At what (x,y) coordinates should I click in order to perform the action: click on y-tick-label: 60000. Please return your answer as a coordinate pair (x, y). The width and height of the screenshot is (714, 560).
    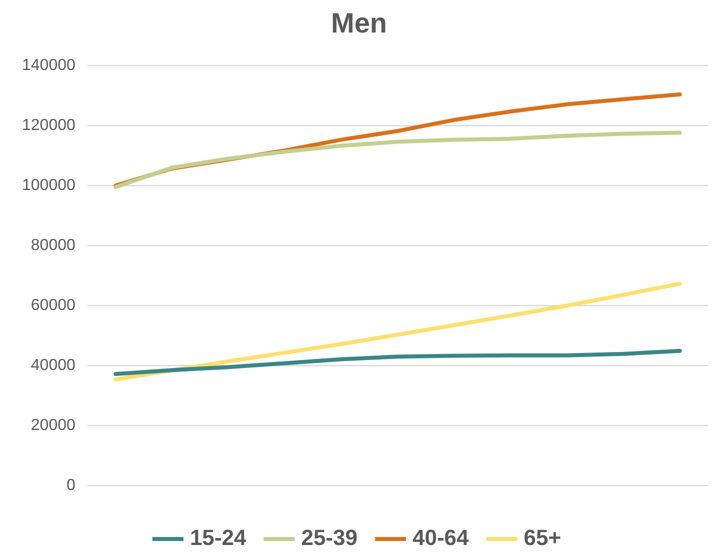
    Looking at the image, I should click on (53, 305).